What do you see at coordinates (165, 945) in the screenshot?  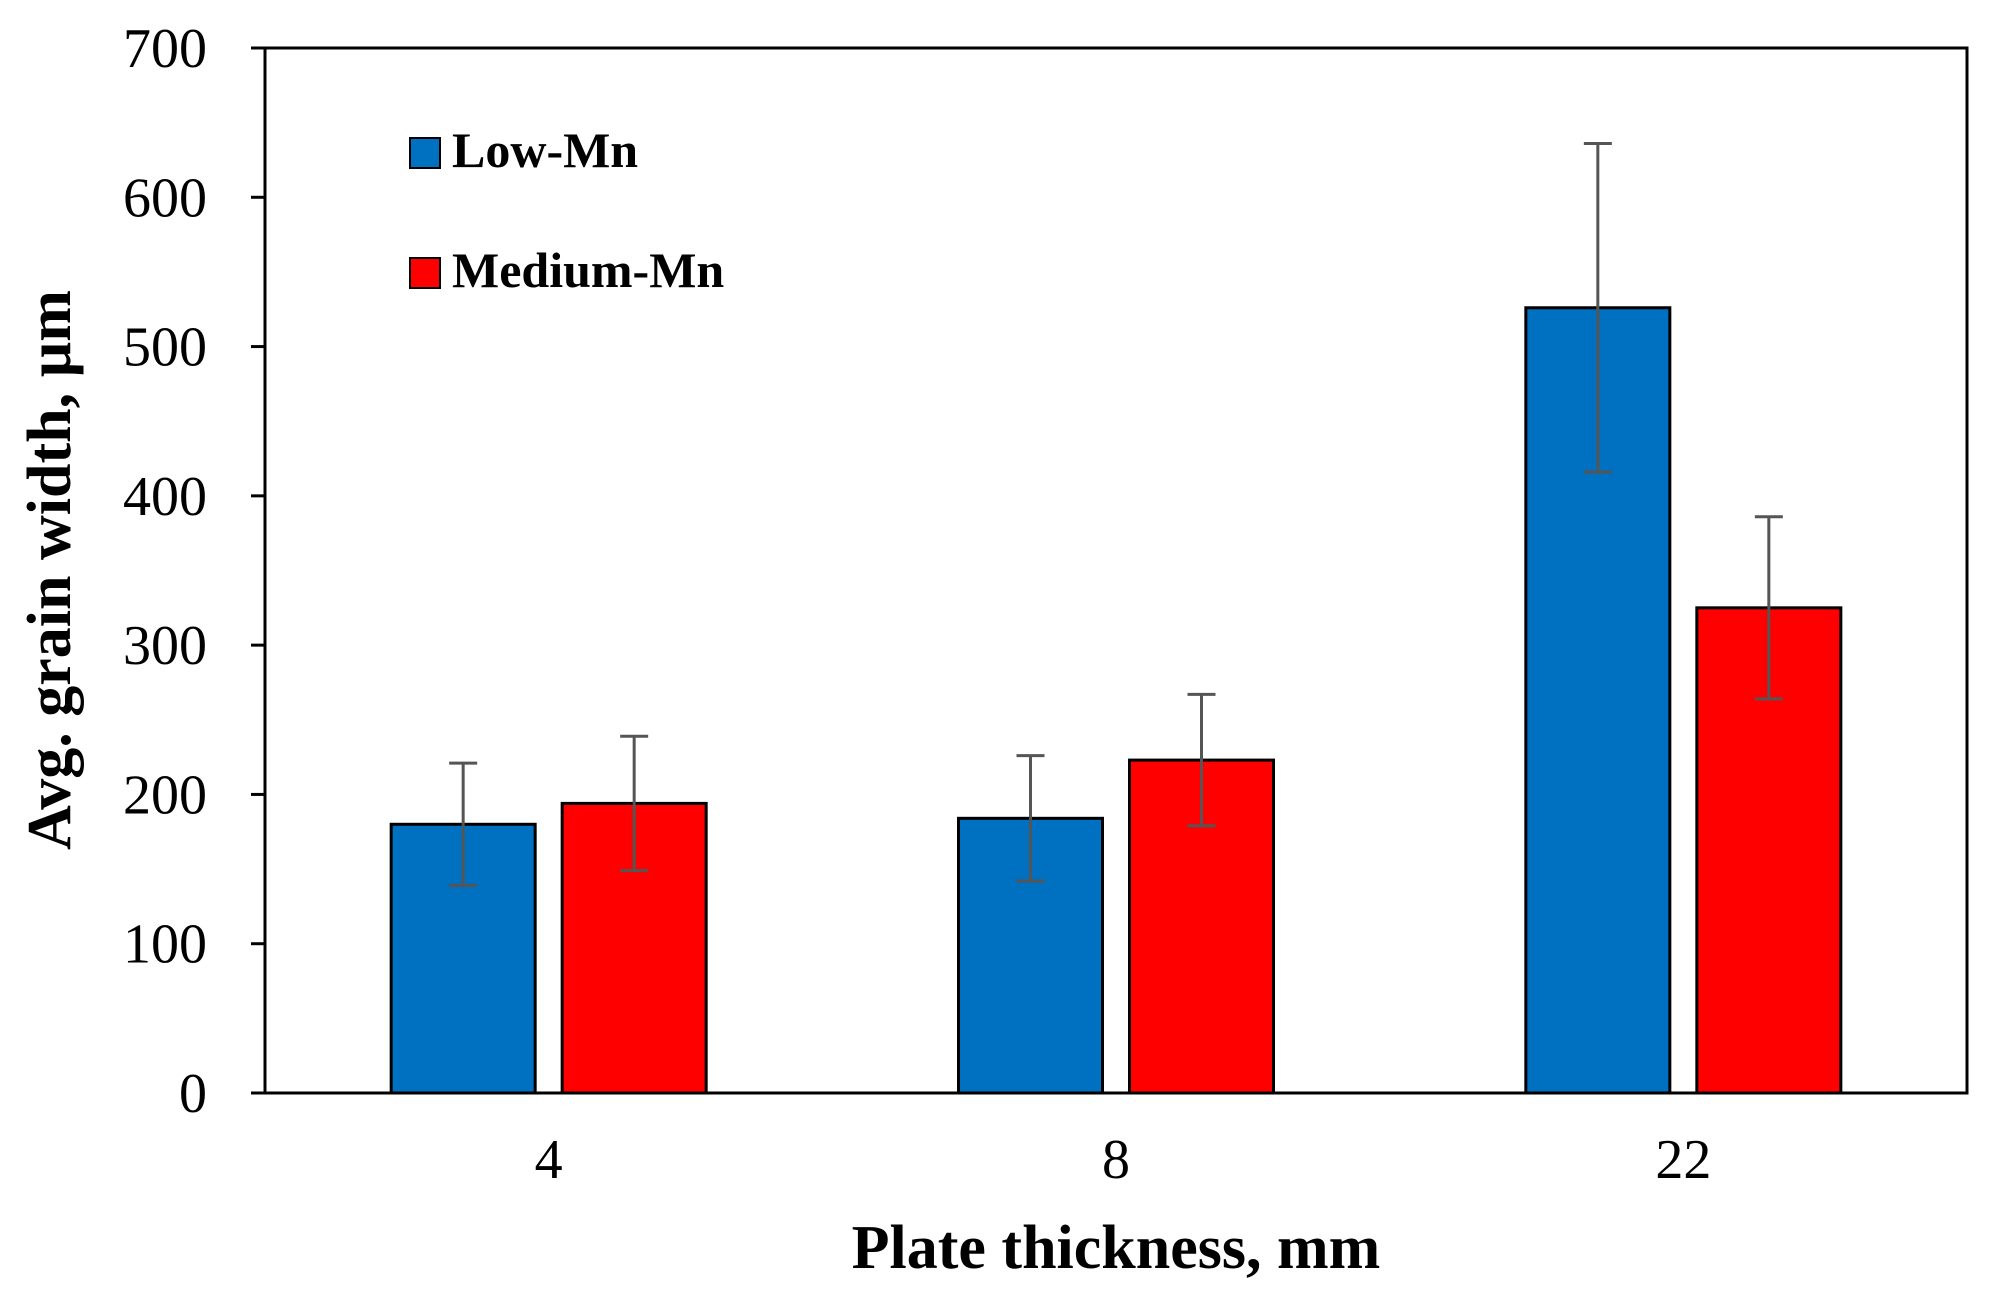 I see `y-tick-label: 100` at bounding box center [165, 945].